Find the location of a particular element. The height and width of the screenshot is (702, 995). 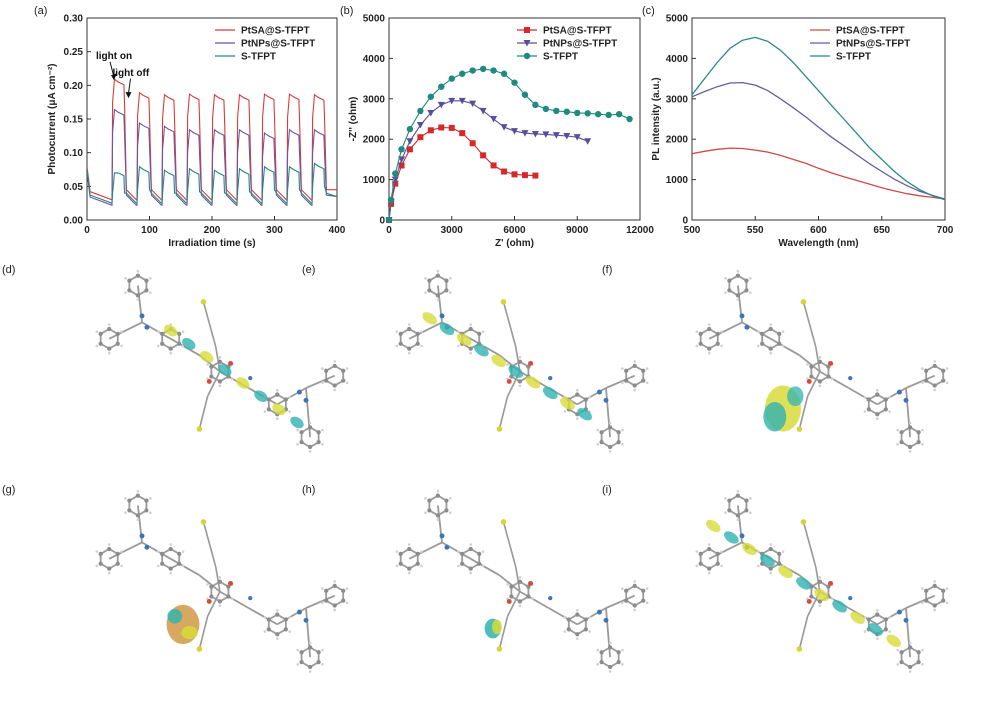

x-tick-label: 6000 is located at coordinates (514, 230).